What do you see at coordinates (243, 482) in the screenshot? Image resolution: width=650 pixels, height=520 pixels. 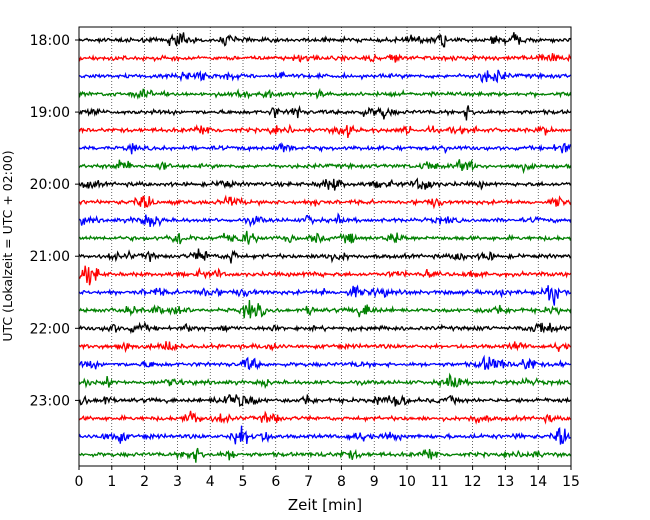 I see `x-tick-label: 5` at bounding box center [243, 482].